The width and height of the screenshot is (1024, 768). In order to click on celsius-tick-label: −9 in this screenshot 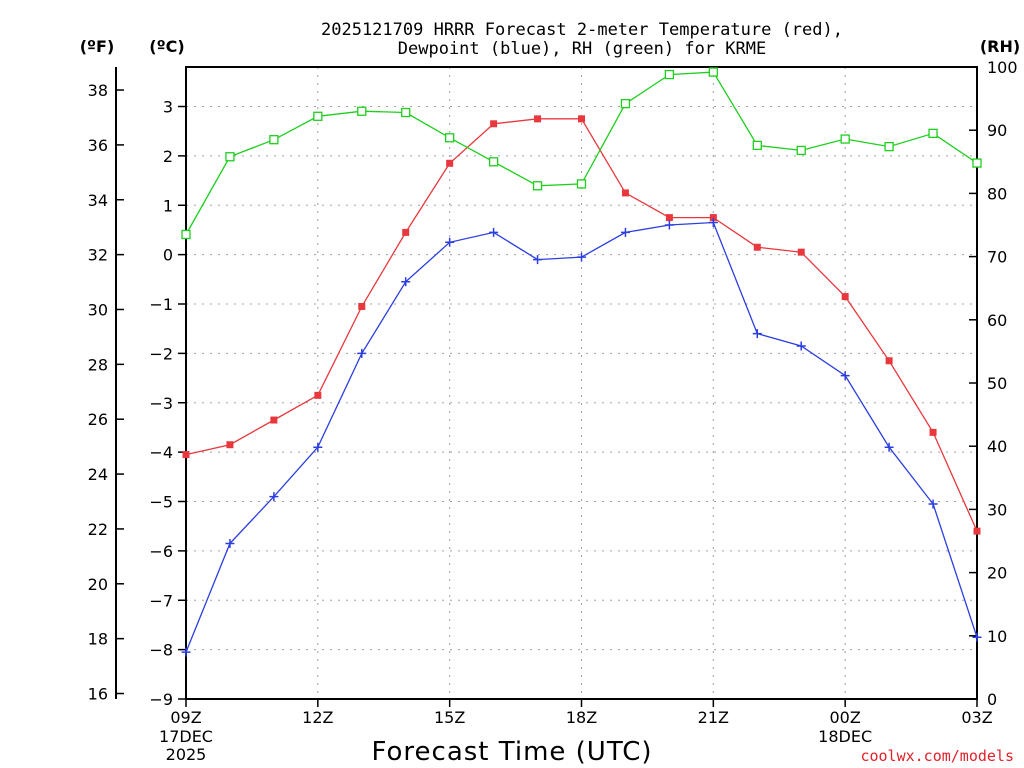, I will do `click(161, 699)`.